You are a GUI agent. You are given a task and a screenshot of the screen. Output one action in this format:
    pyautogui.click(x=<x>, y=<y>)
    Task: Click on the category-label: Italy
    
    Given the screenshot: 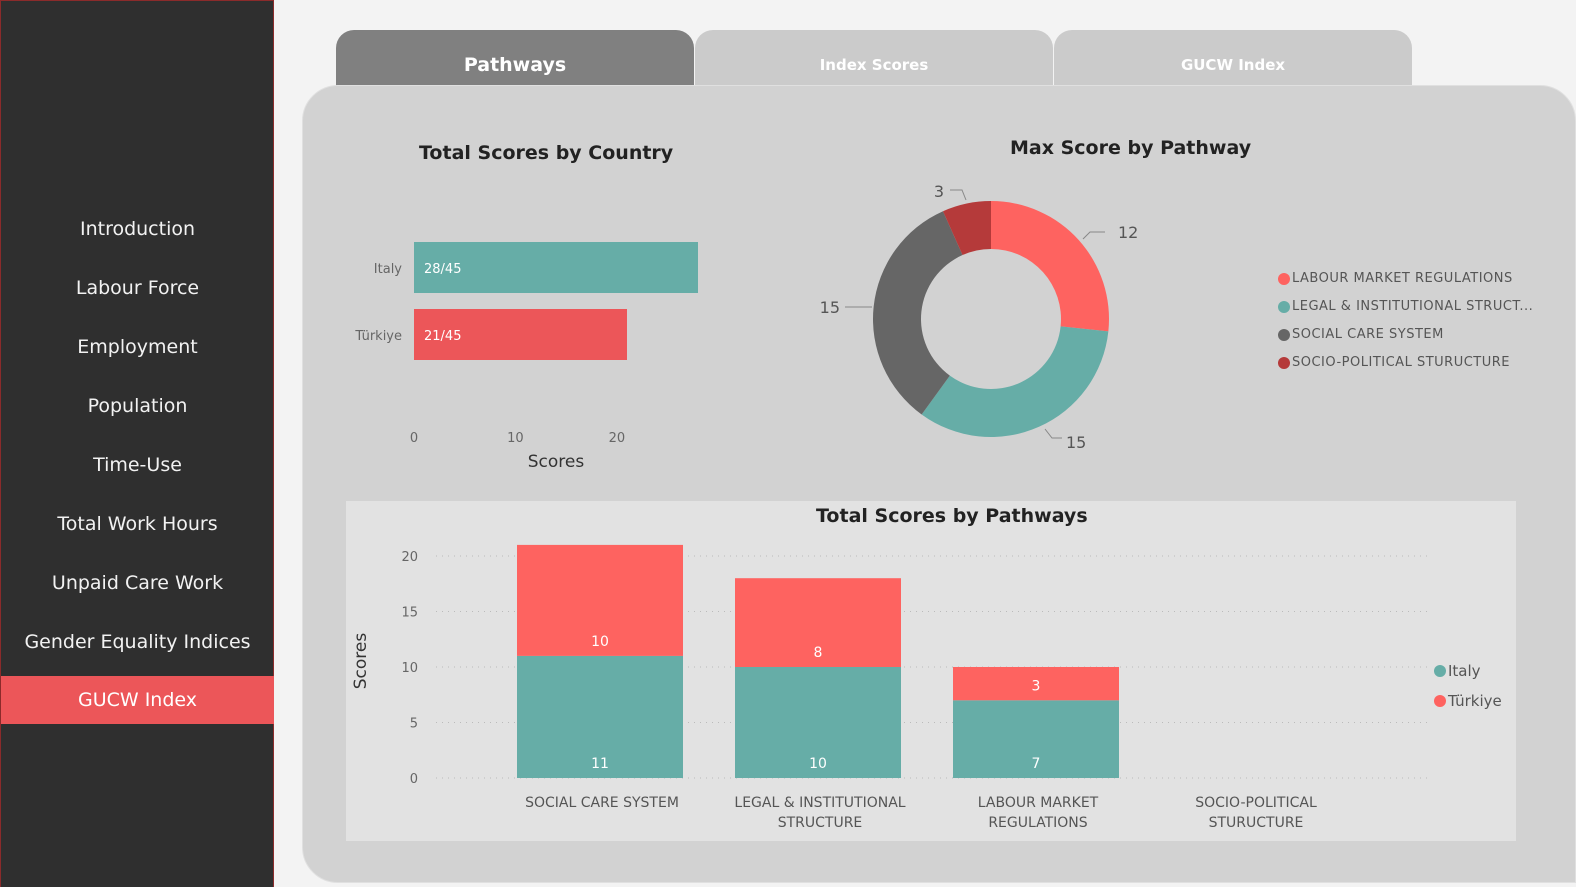 What is the action you would take?
    pyautogui.click(x=388, y=269)
    